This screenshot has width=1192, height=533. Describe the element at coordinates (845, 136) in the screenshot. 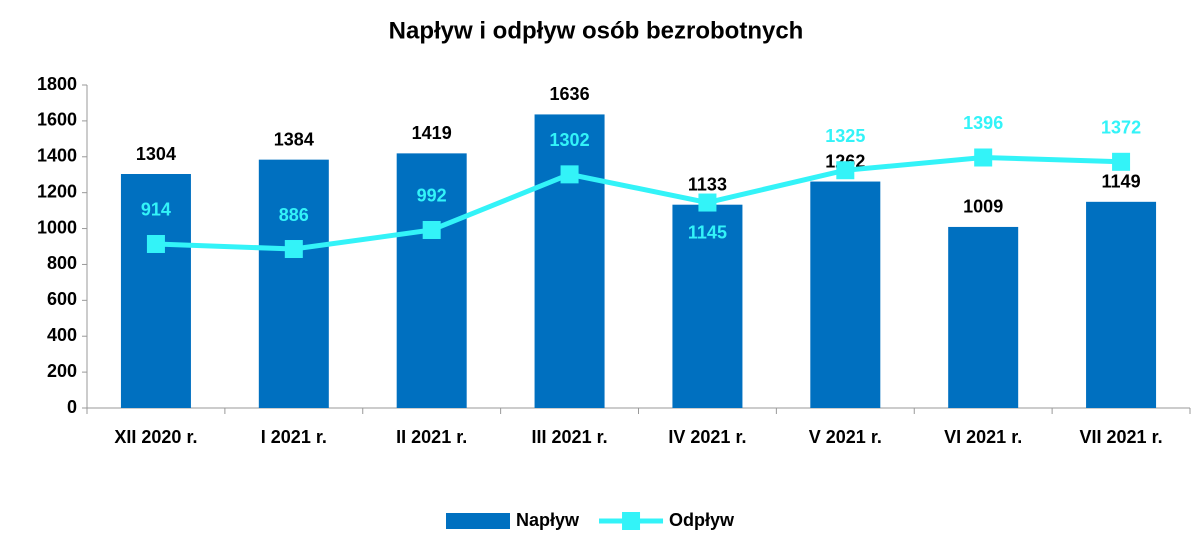

I see `line-value-label: 1325` at that location.